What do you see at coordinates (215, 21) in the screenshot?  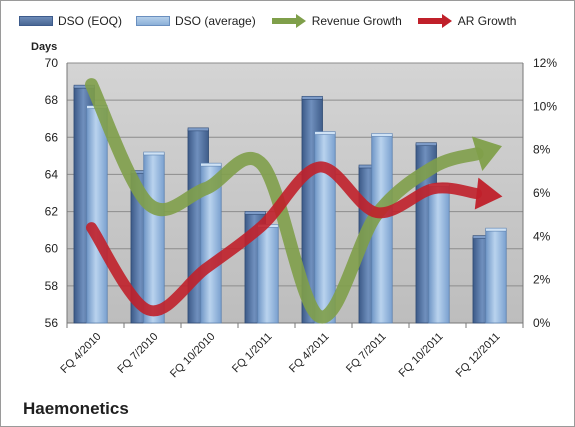 I see `legend-label-dso-average: DSO (average)` at bounding box center [215, 21].